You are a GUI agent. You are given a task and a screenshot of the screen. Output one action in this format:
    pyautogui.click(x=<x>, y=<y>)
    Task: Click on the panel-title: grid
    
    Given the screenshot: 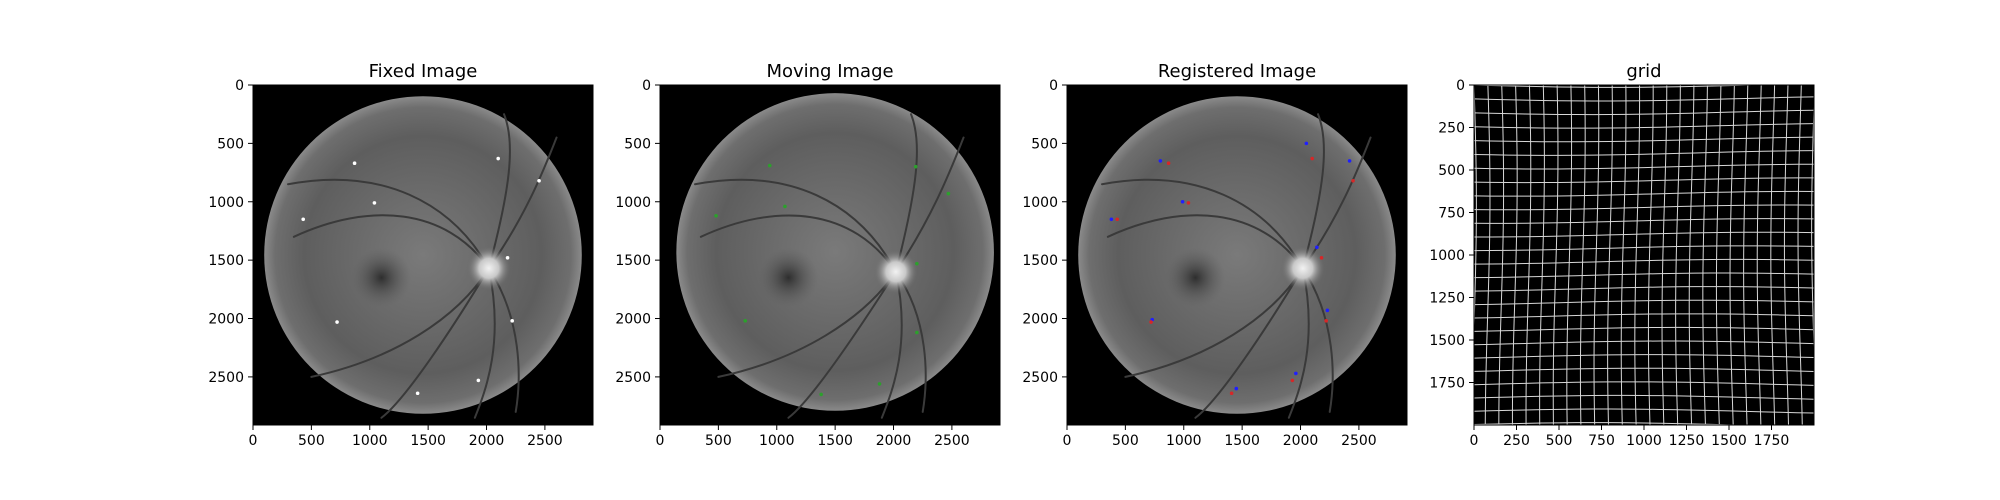 What is the action you would take?
    pyautogui.click(x=1643, y=71)
    